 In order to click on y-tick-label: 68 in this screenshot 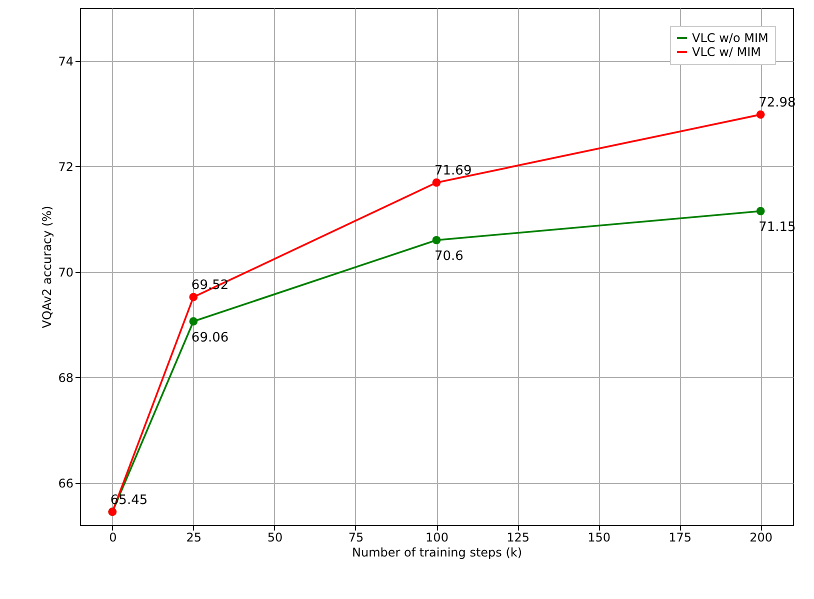, I will do `click(66, 377)`.